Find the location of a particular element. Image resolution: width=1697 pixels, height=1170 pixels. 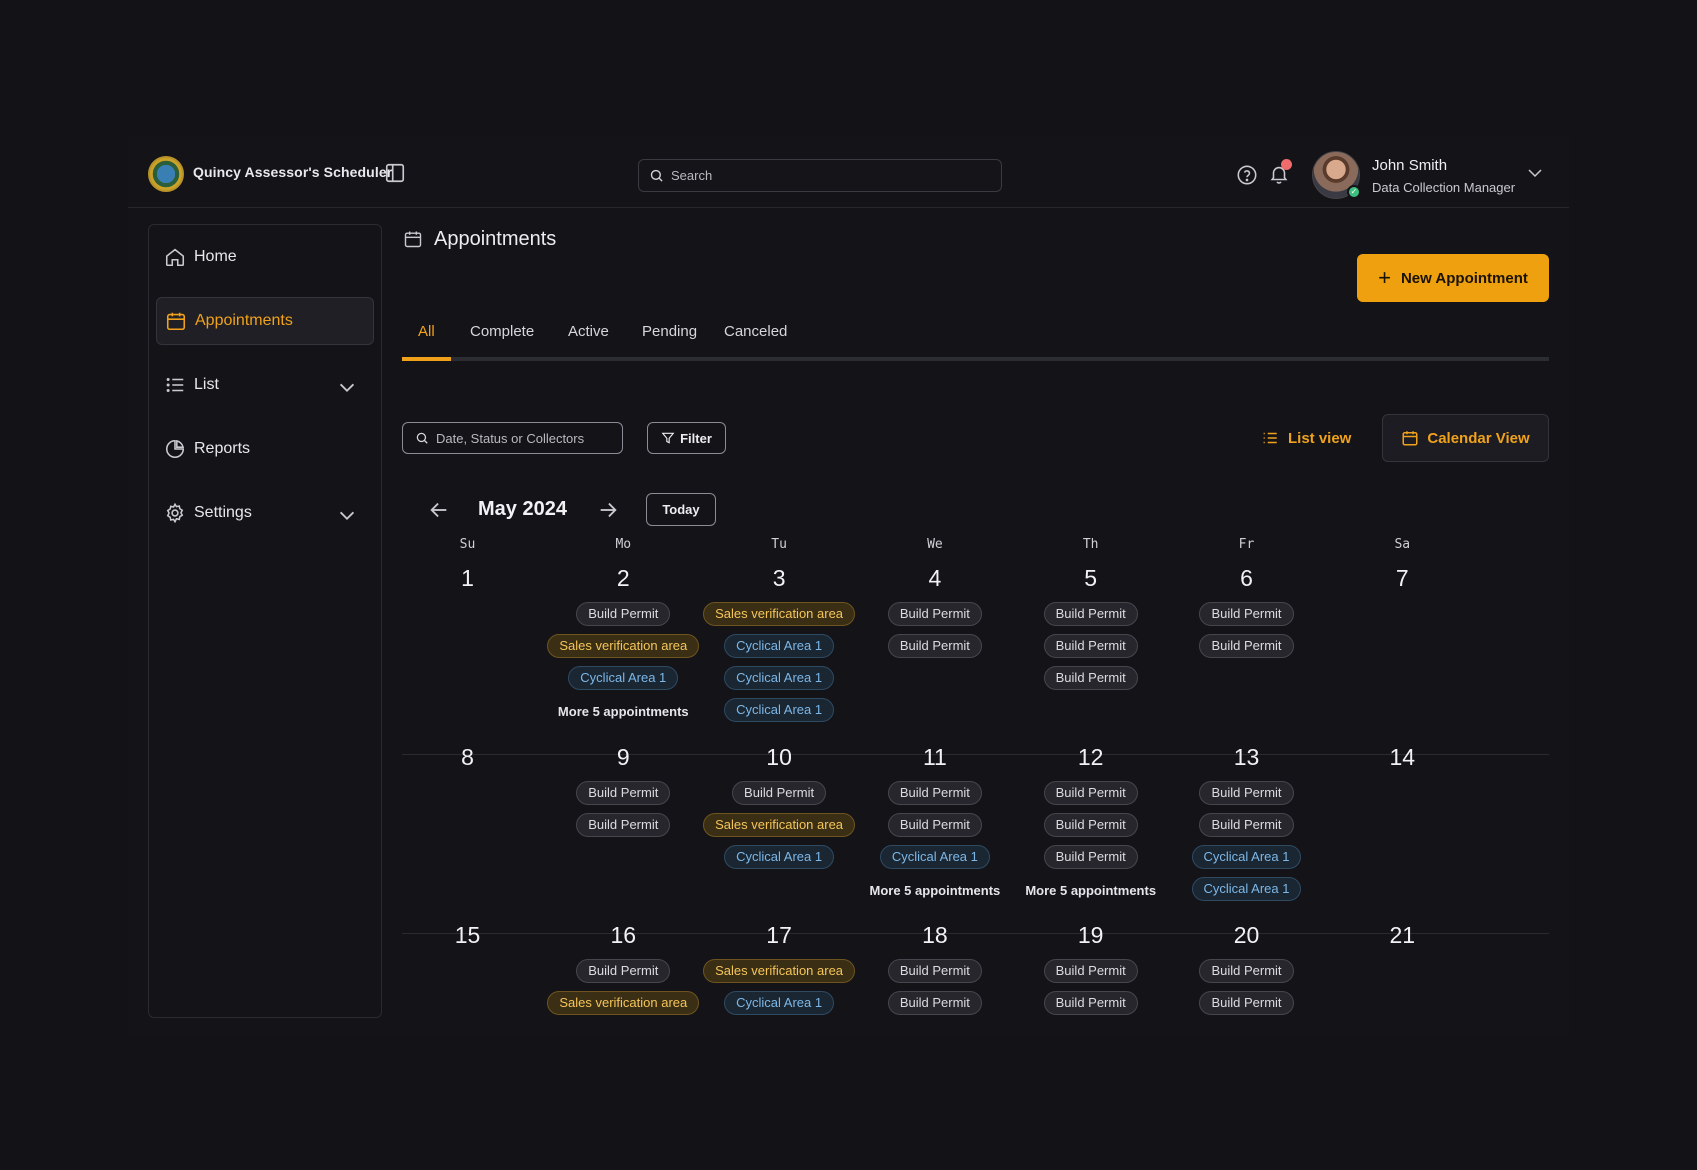

list-view-button: List view is located at coordinates (1306, 438).